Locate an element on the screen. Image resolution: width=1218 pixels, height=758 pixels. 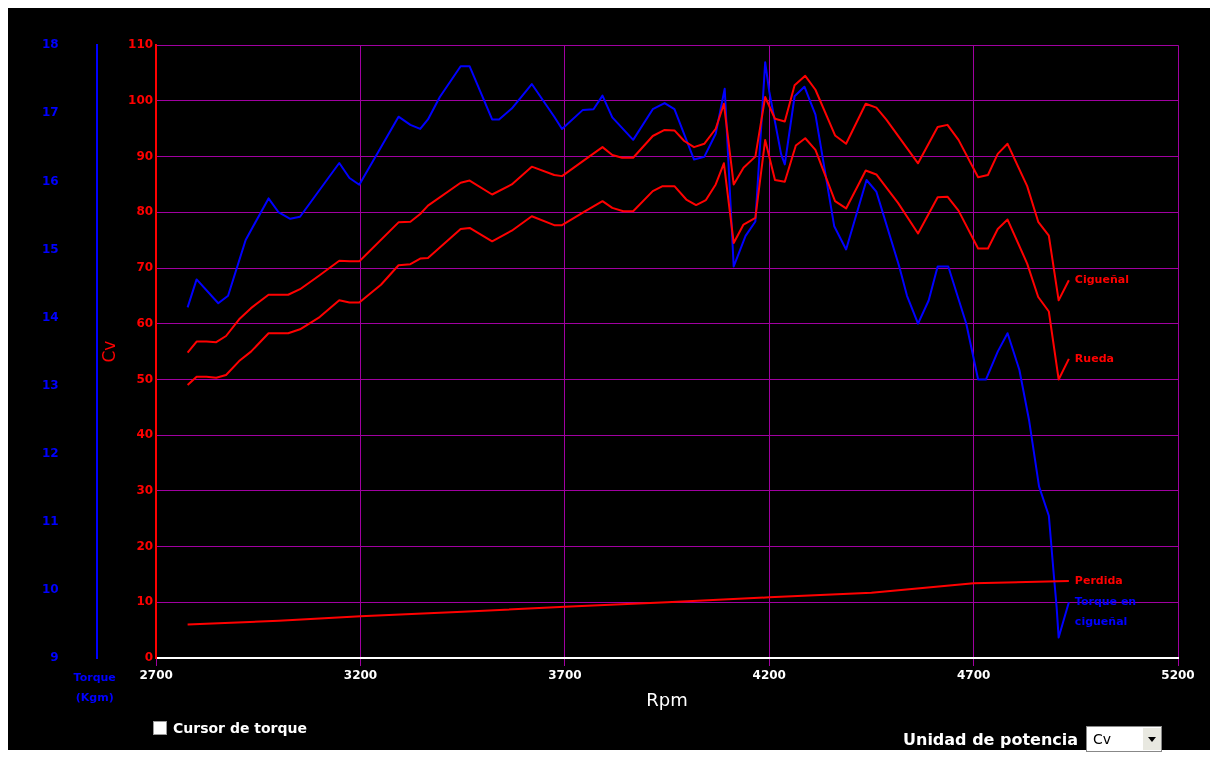
text: Unidad de potencia is located at coordinates (991, 739).